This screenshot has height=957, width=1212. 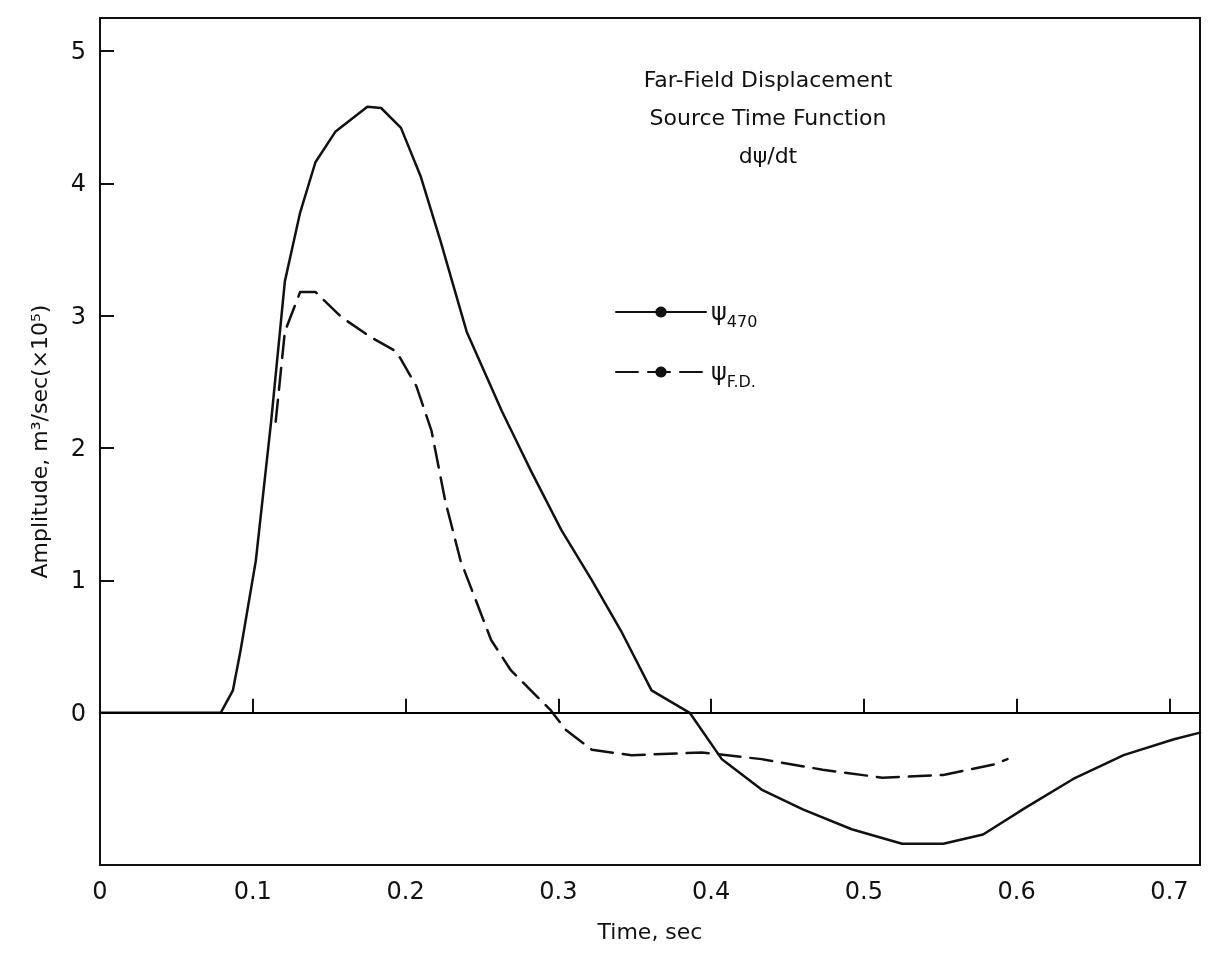 What do you see at coordinates (78, 51) in the screenshot?
I see `y-tick-label: 5` at bounding box center [78, 51].